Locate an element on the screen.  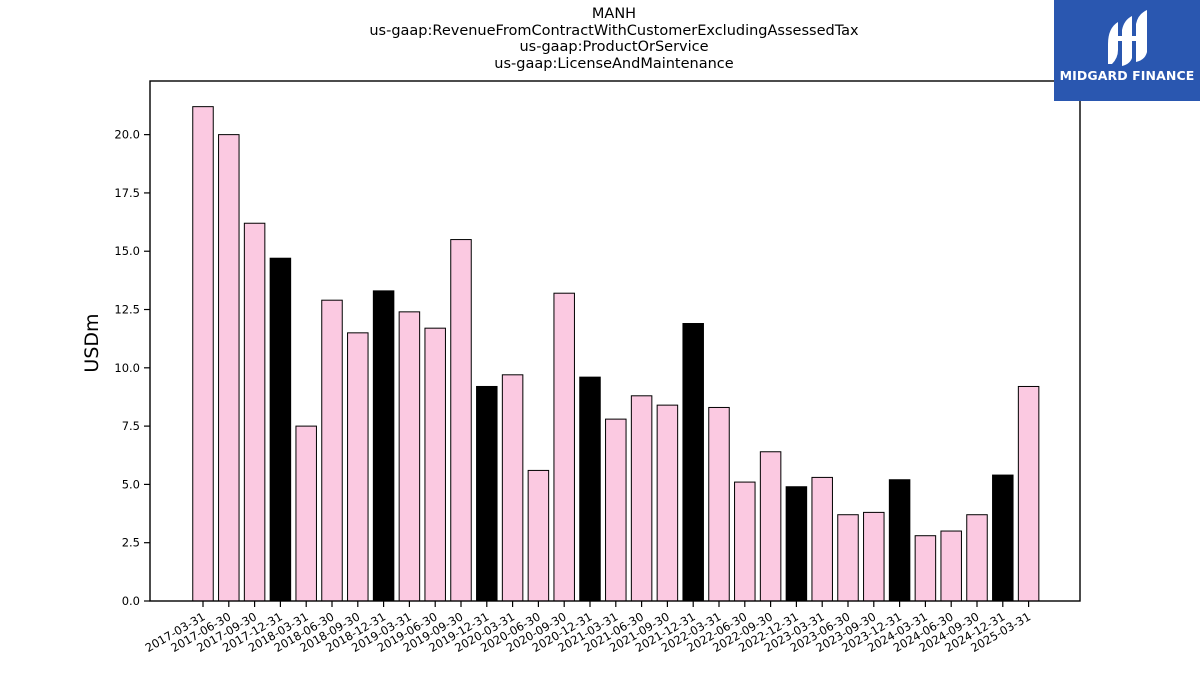
logo-text: MIDGARD FINANCE is located at coordinates (1127, 75).